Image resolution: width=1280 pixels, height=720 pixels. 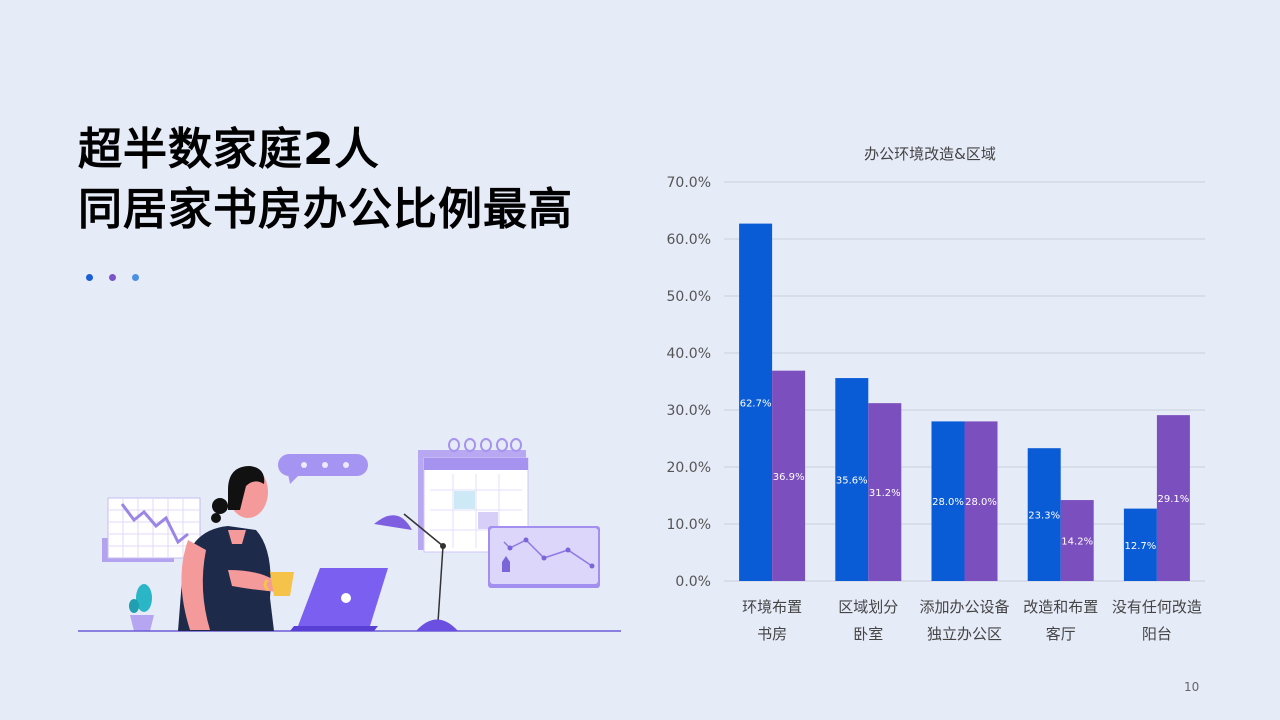 I want to click on data-label: 29.1%, so click(x=1174, y=499).